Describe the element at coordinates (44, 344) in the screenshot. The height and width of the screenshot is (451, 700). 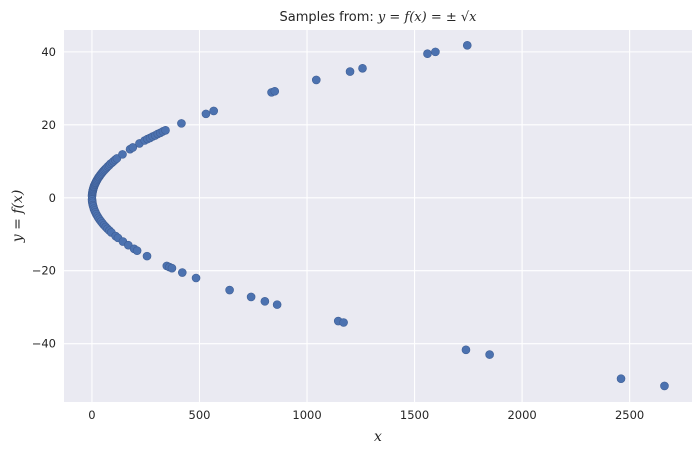
I see `y-tick-label: −40` at that location.